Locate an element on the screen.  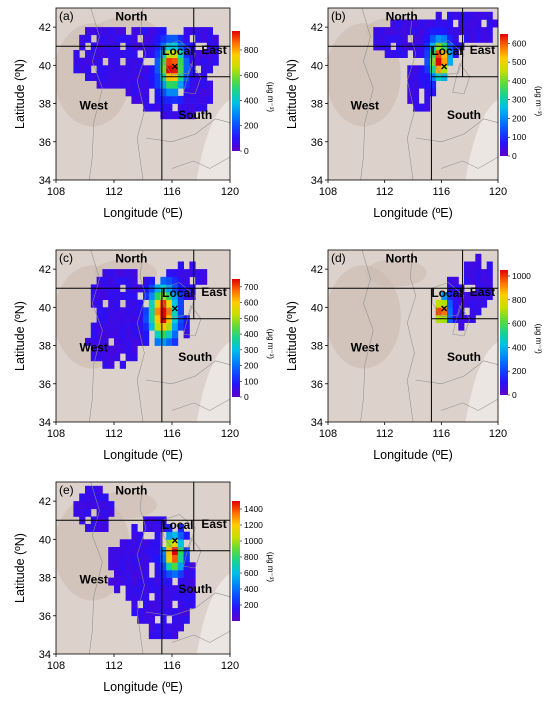
colorbar is located at coordinates (236, 561).